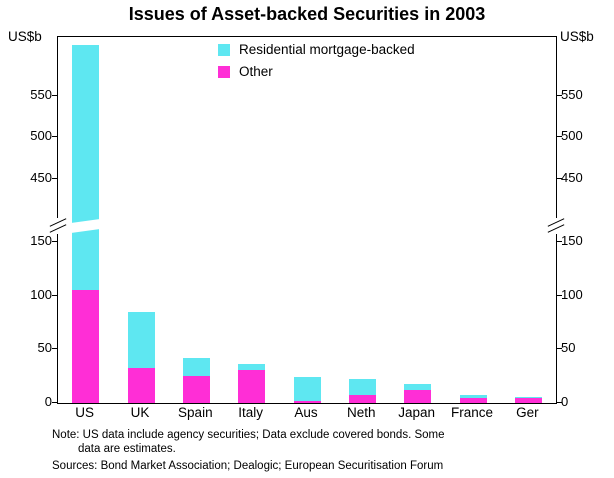  What do you see at coordinates (195, 412) in the screenshot?
I see `x-label-spain: Spain` at bounding box center [195, 412].